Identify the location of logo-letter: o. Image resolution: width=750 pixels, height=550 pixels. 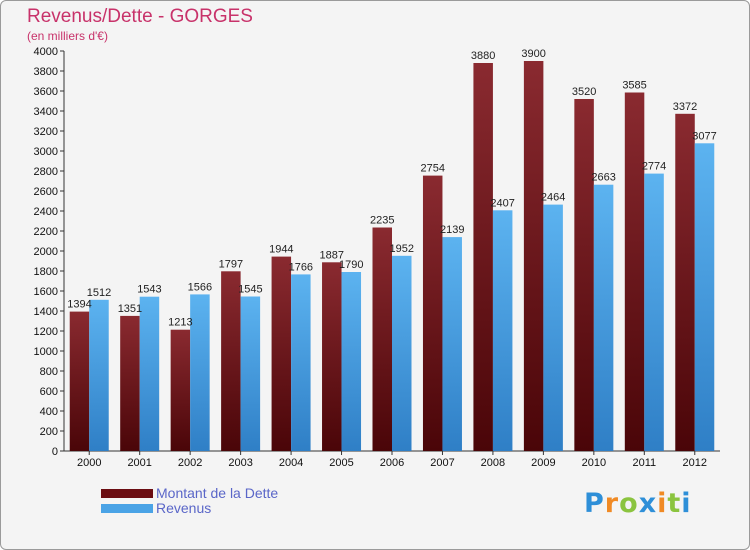
(629, 503).